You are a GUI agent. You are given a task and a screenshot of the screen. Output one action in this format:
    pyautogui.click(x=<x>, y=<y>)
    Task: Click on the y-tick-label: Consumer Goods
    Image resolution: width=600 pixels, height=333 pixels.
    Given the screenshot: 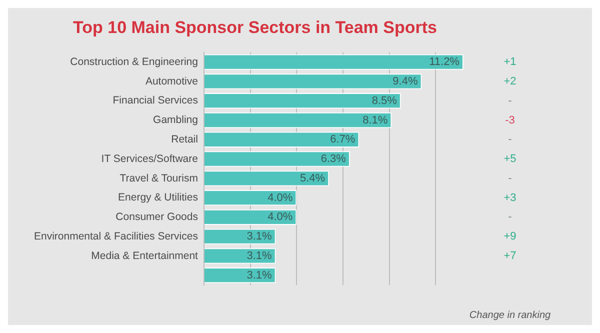 What is the action you would take?
    pyautogui.click(x=157, y=217)
    